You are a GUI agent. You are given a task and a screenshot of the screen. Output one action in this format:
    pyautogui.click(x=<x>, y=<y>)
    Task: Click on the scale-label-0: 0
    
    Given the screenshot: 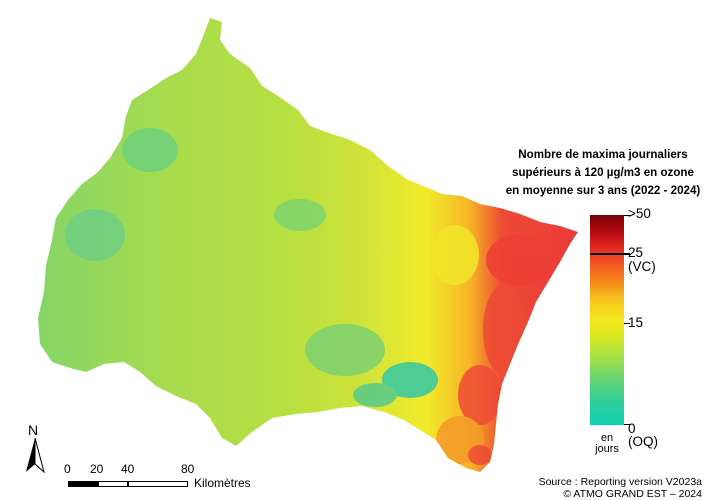 What is the action you would take?
    pyautogui.click(x=67, y=469)
    